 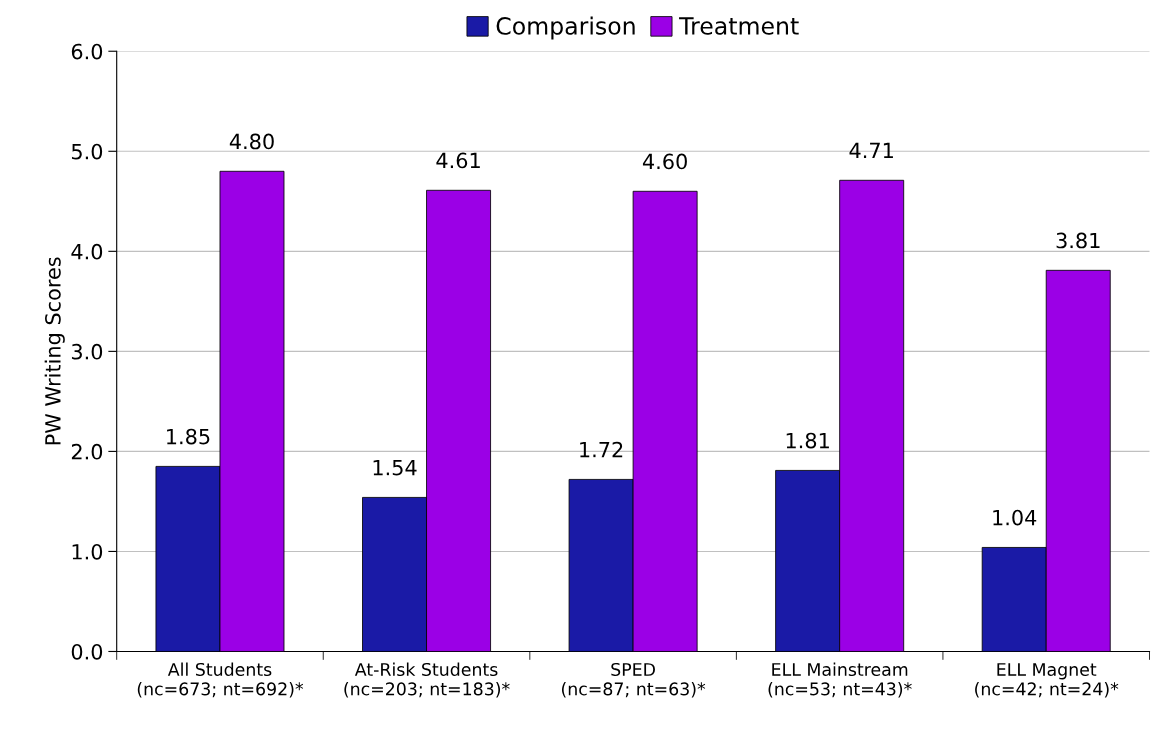 I want to click on data-label: 4.71, so click(x=871, y=150).